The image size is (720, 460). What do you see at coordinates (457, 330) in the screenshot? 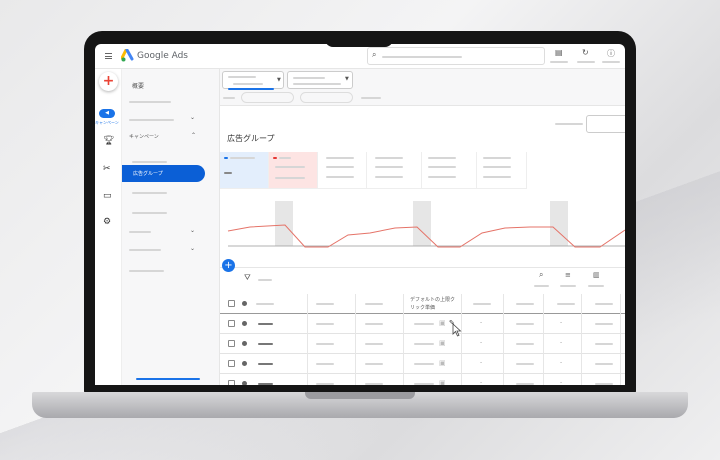
I see `mouse-cursor-icon` at bounding box center [457, 330].